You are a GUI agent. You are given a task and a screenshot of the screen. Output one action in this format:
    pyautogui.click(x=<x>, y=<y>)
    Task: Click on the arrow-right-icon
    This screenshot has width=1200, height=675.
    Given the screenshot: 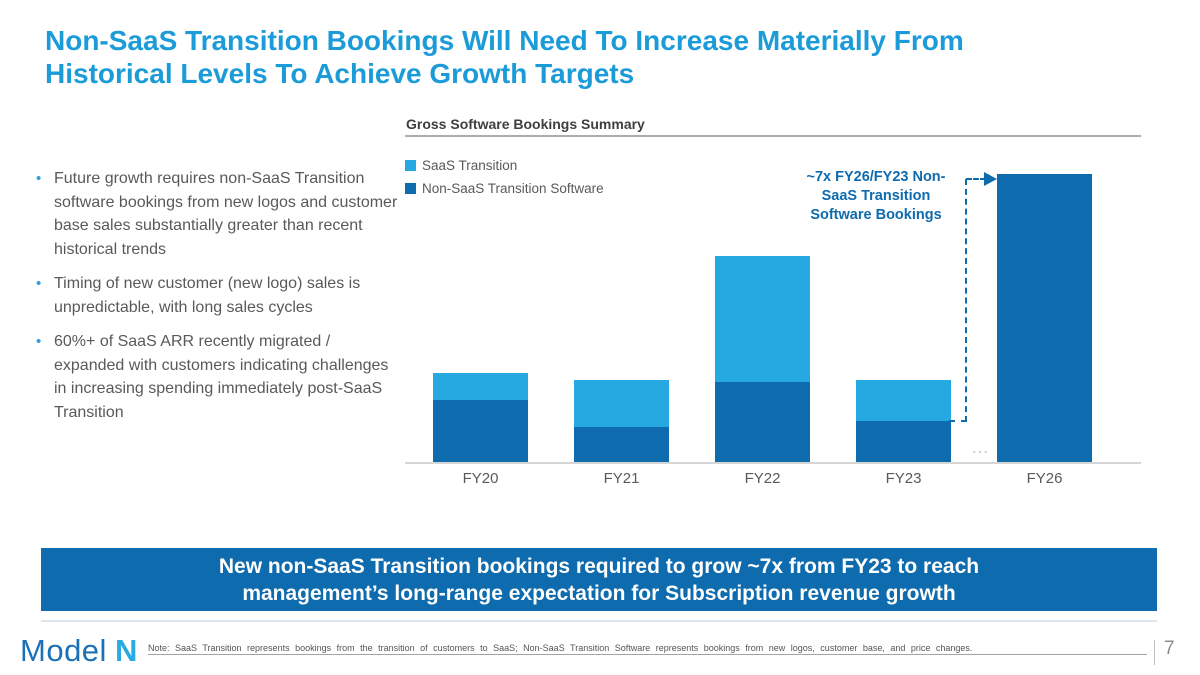 What is the action you would take?
    pyautogui.click(x=990, y=179)
    